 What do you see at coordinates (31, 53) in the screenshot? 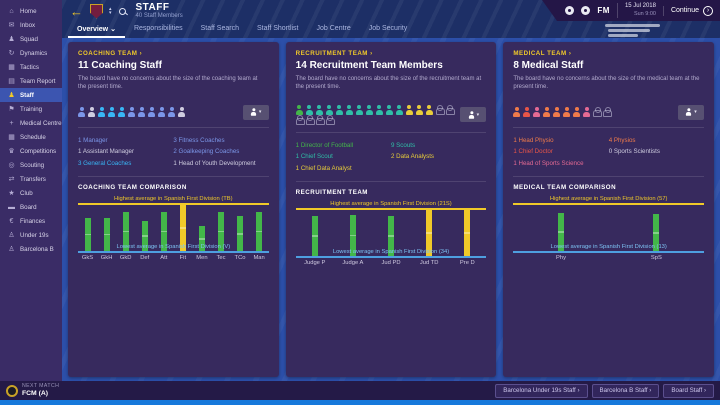
I see `sidebar-item-dynamics: ↻ Dynamics` at bounding box center [31, 53].